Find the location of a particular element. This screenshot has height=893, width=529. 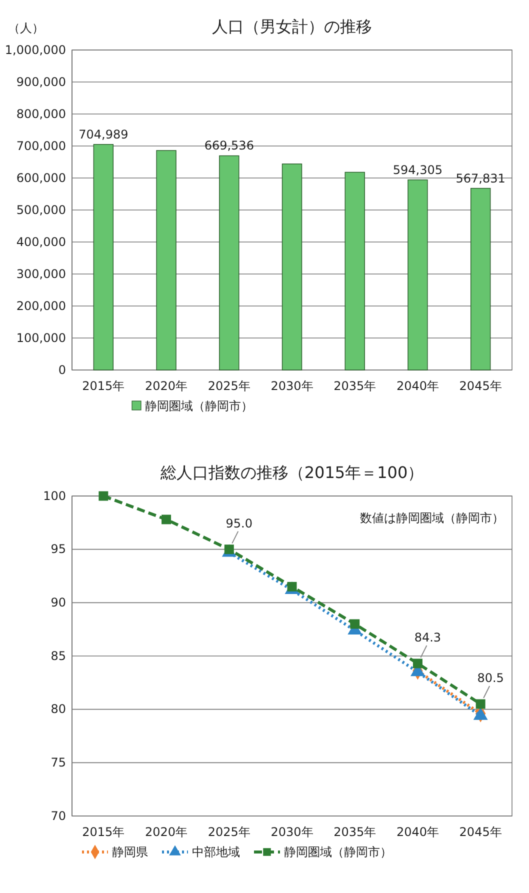

y-tick-label: 0 is located at coordinates (62, 369).